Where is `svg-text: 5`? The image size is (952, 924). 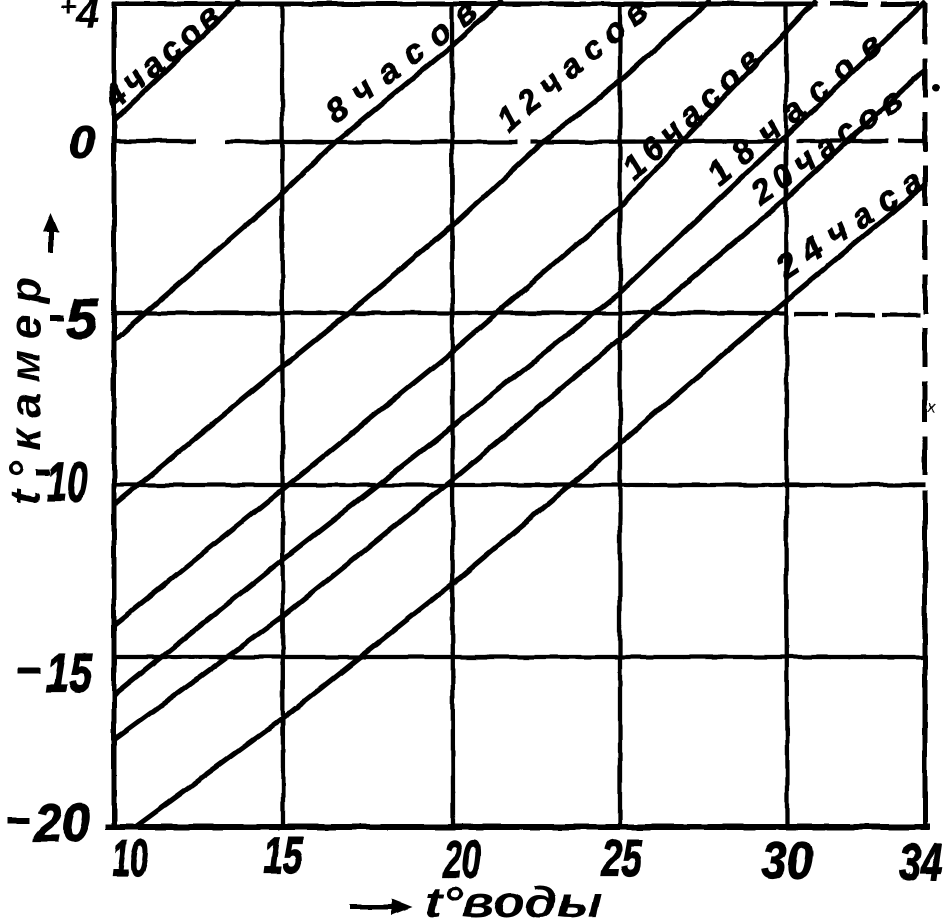 svg-text: 5 is located at coordinates (82, 318).